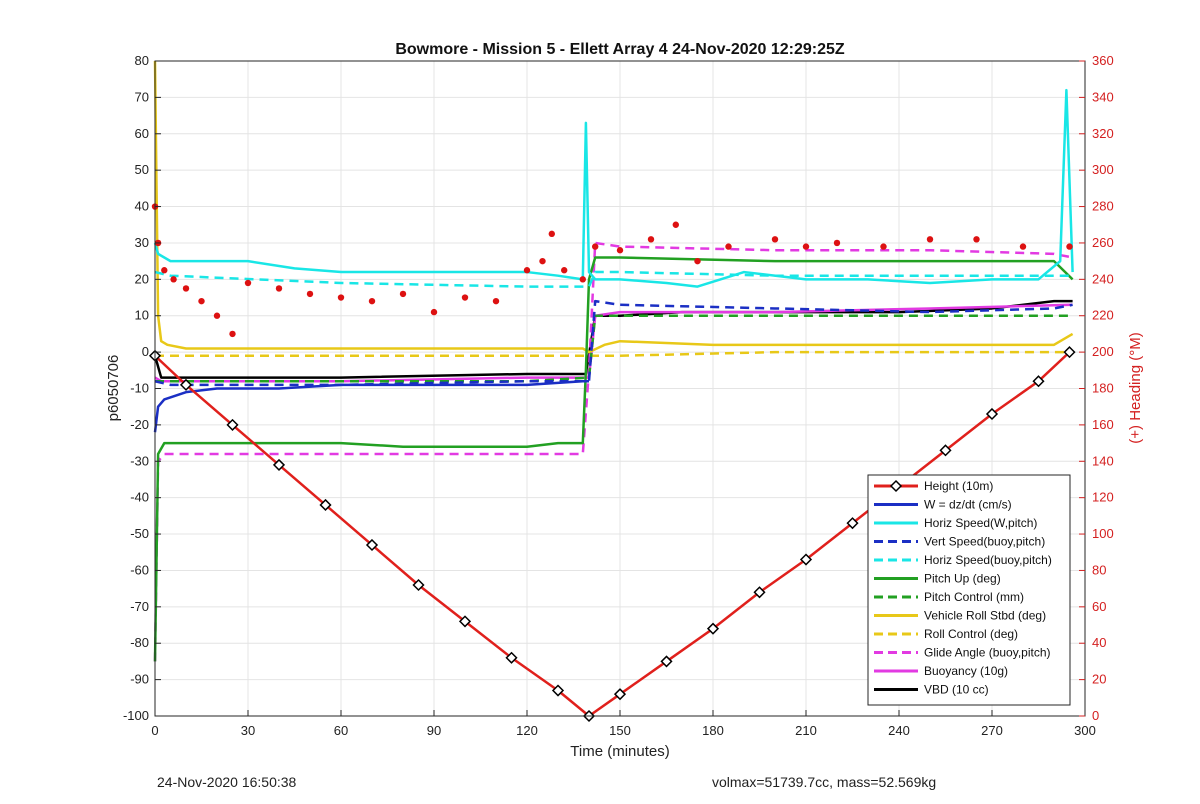 The width and height of the screenshot is (1200, 804). What do you see at coordinates (613, 279) in the screenshot?
I see `series-horiz-speed-buoy-pitch` at bounding box center [613, 279].